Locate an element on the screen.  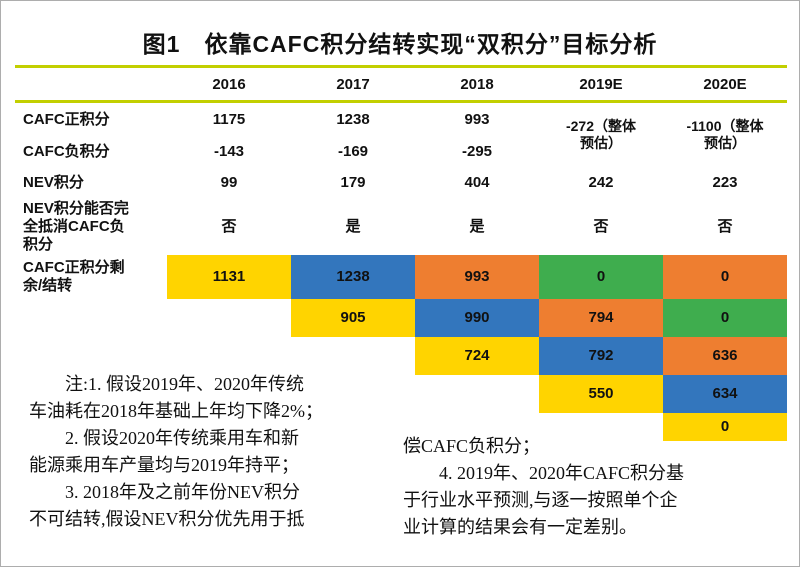
carry-cell-yellow: 550 is located at coordinates (601, 394).